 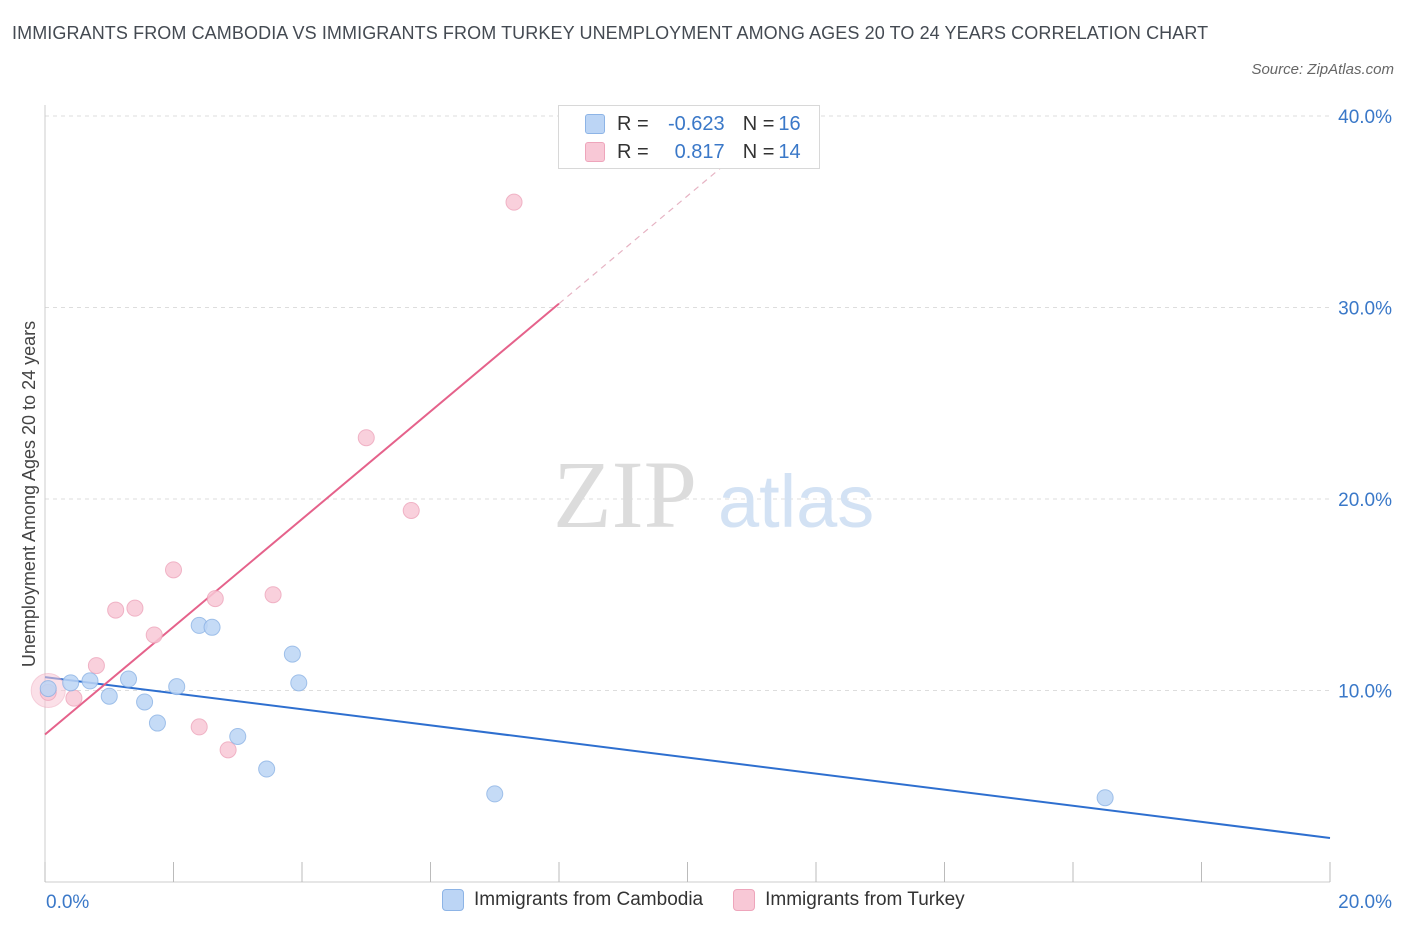 I want to click on watermark: ZIP atlas, so click(x=713, y=494).